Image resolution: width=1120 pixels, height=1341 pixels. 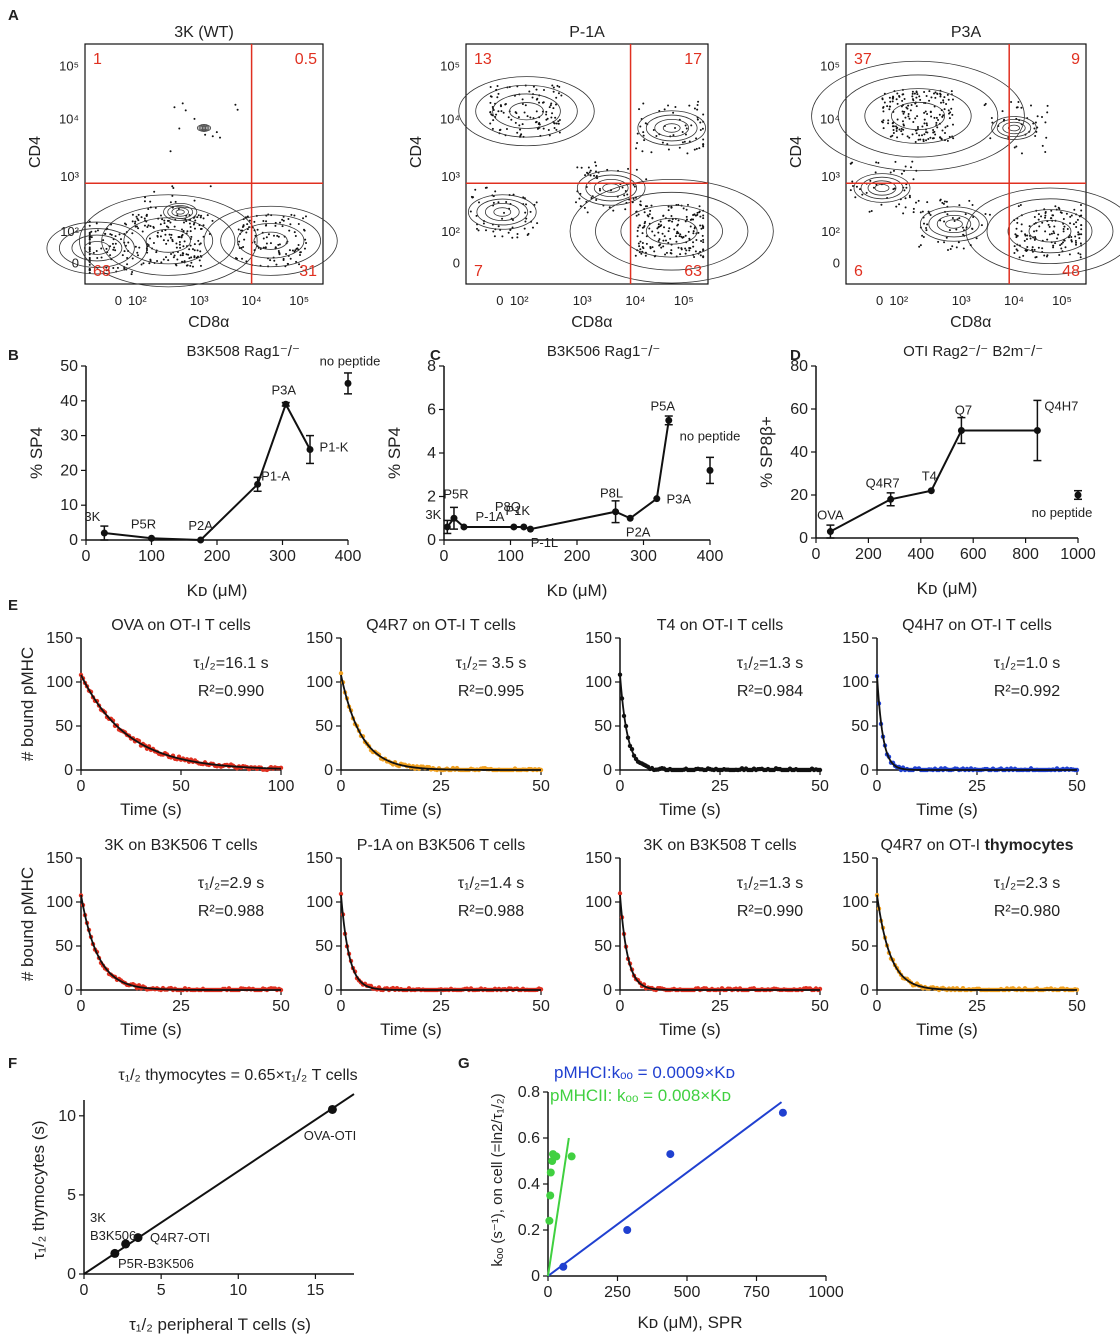 What do you see at coordinates (341, 786) in the screenshot?
I see `x-tick-label: 0` at bounding box center [341, 786].